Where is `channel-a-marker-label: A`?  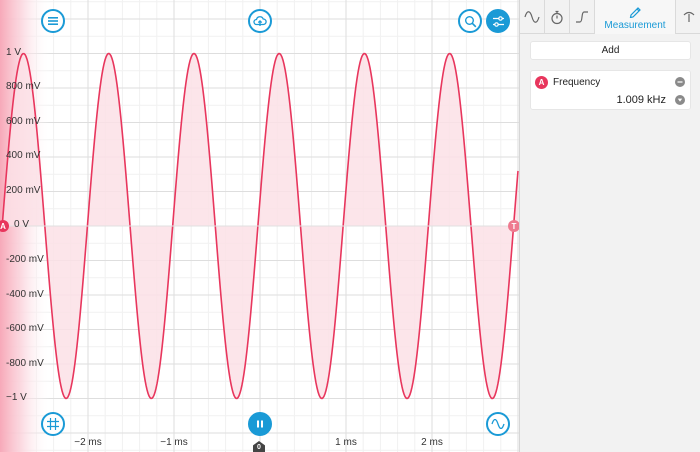
channel-a-marker-label: A is located at coordinates (3, 226).